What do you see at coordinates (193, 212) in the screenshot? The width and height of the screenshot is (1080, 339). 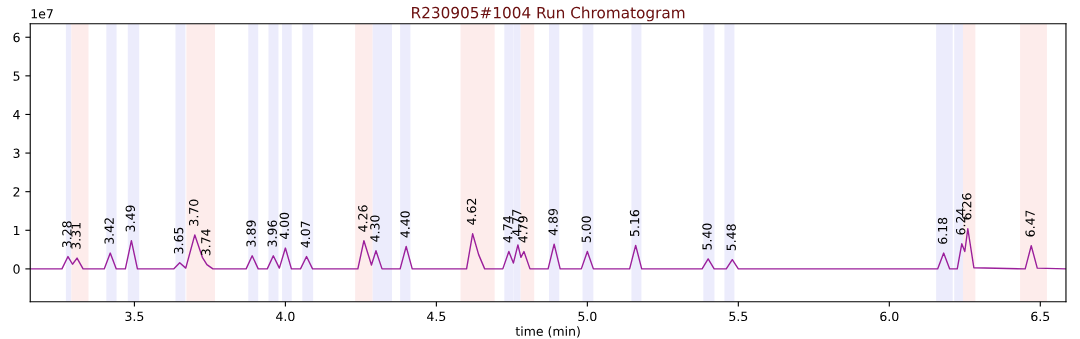 I see `annotation: 3.70` at bounding box center [193, 212].